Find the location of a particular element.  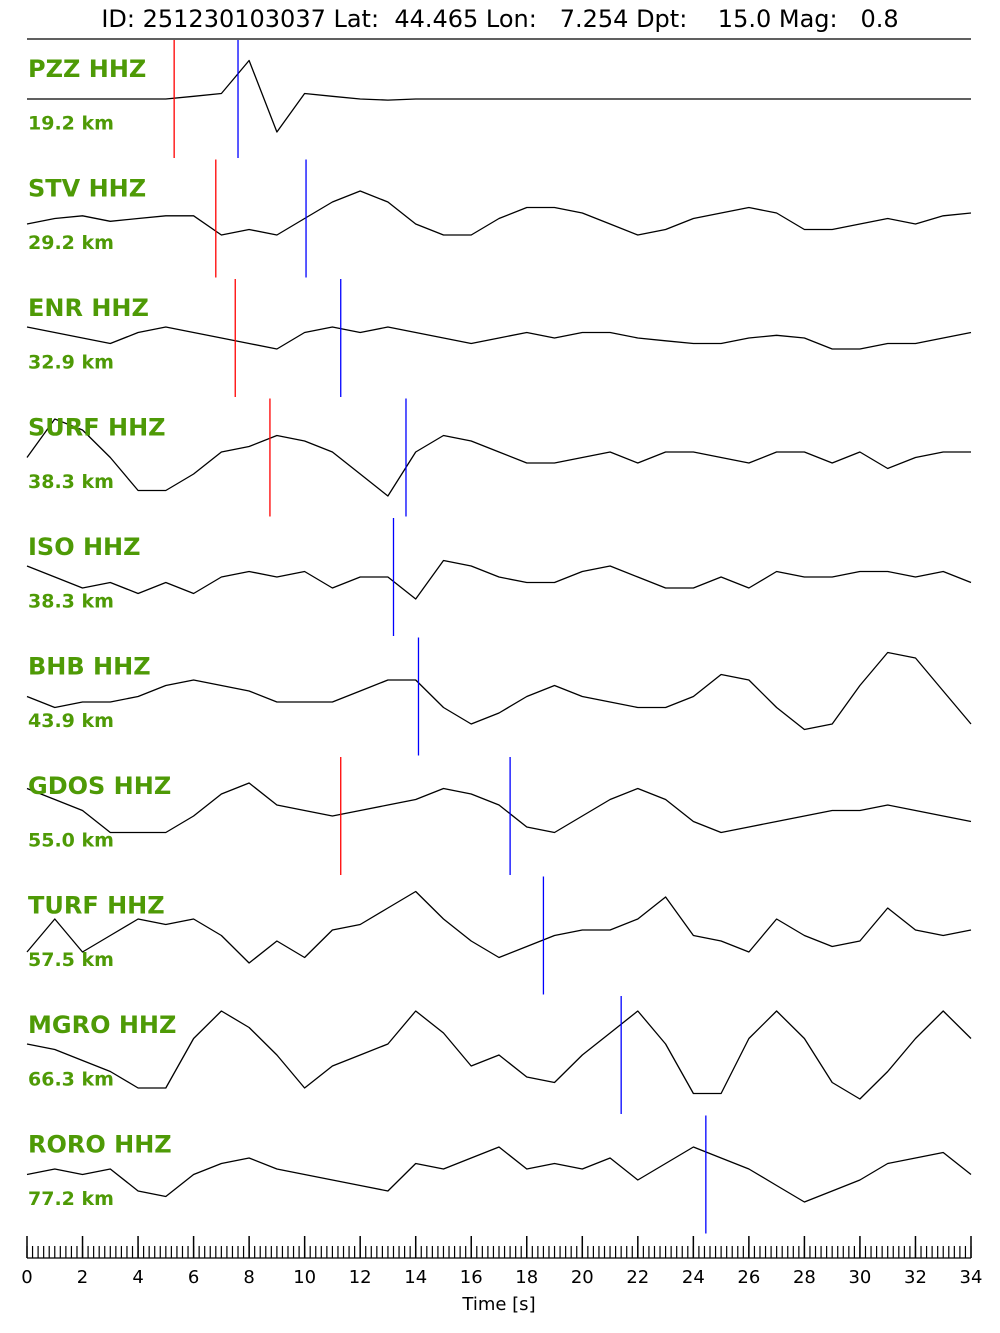

x-tick-label: 4 is located at coordinates (137, 1277).